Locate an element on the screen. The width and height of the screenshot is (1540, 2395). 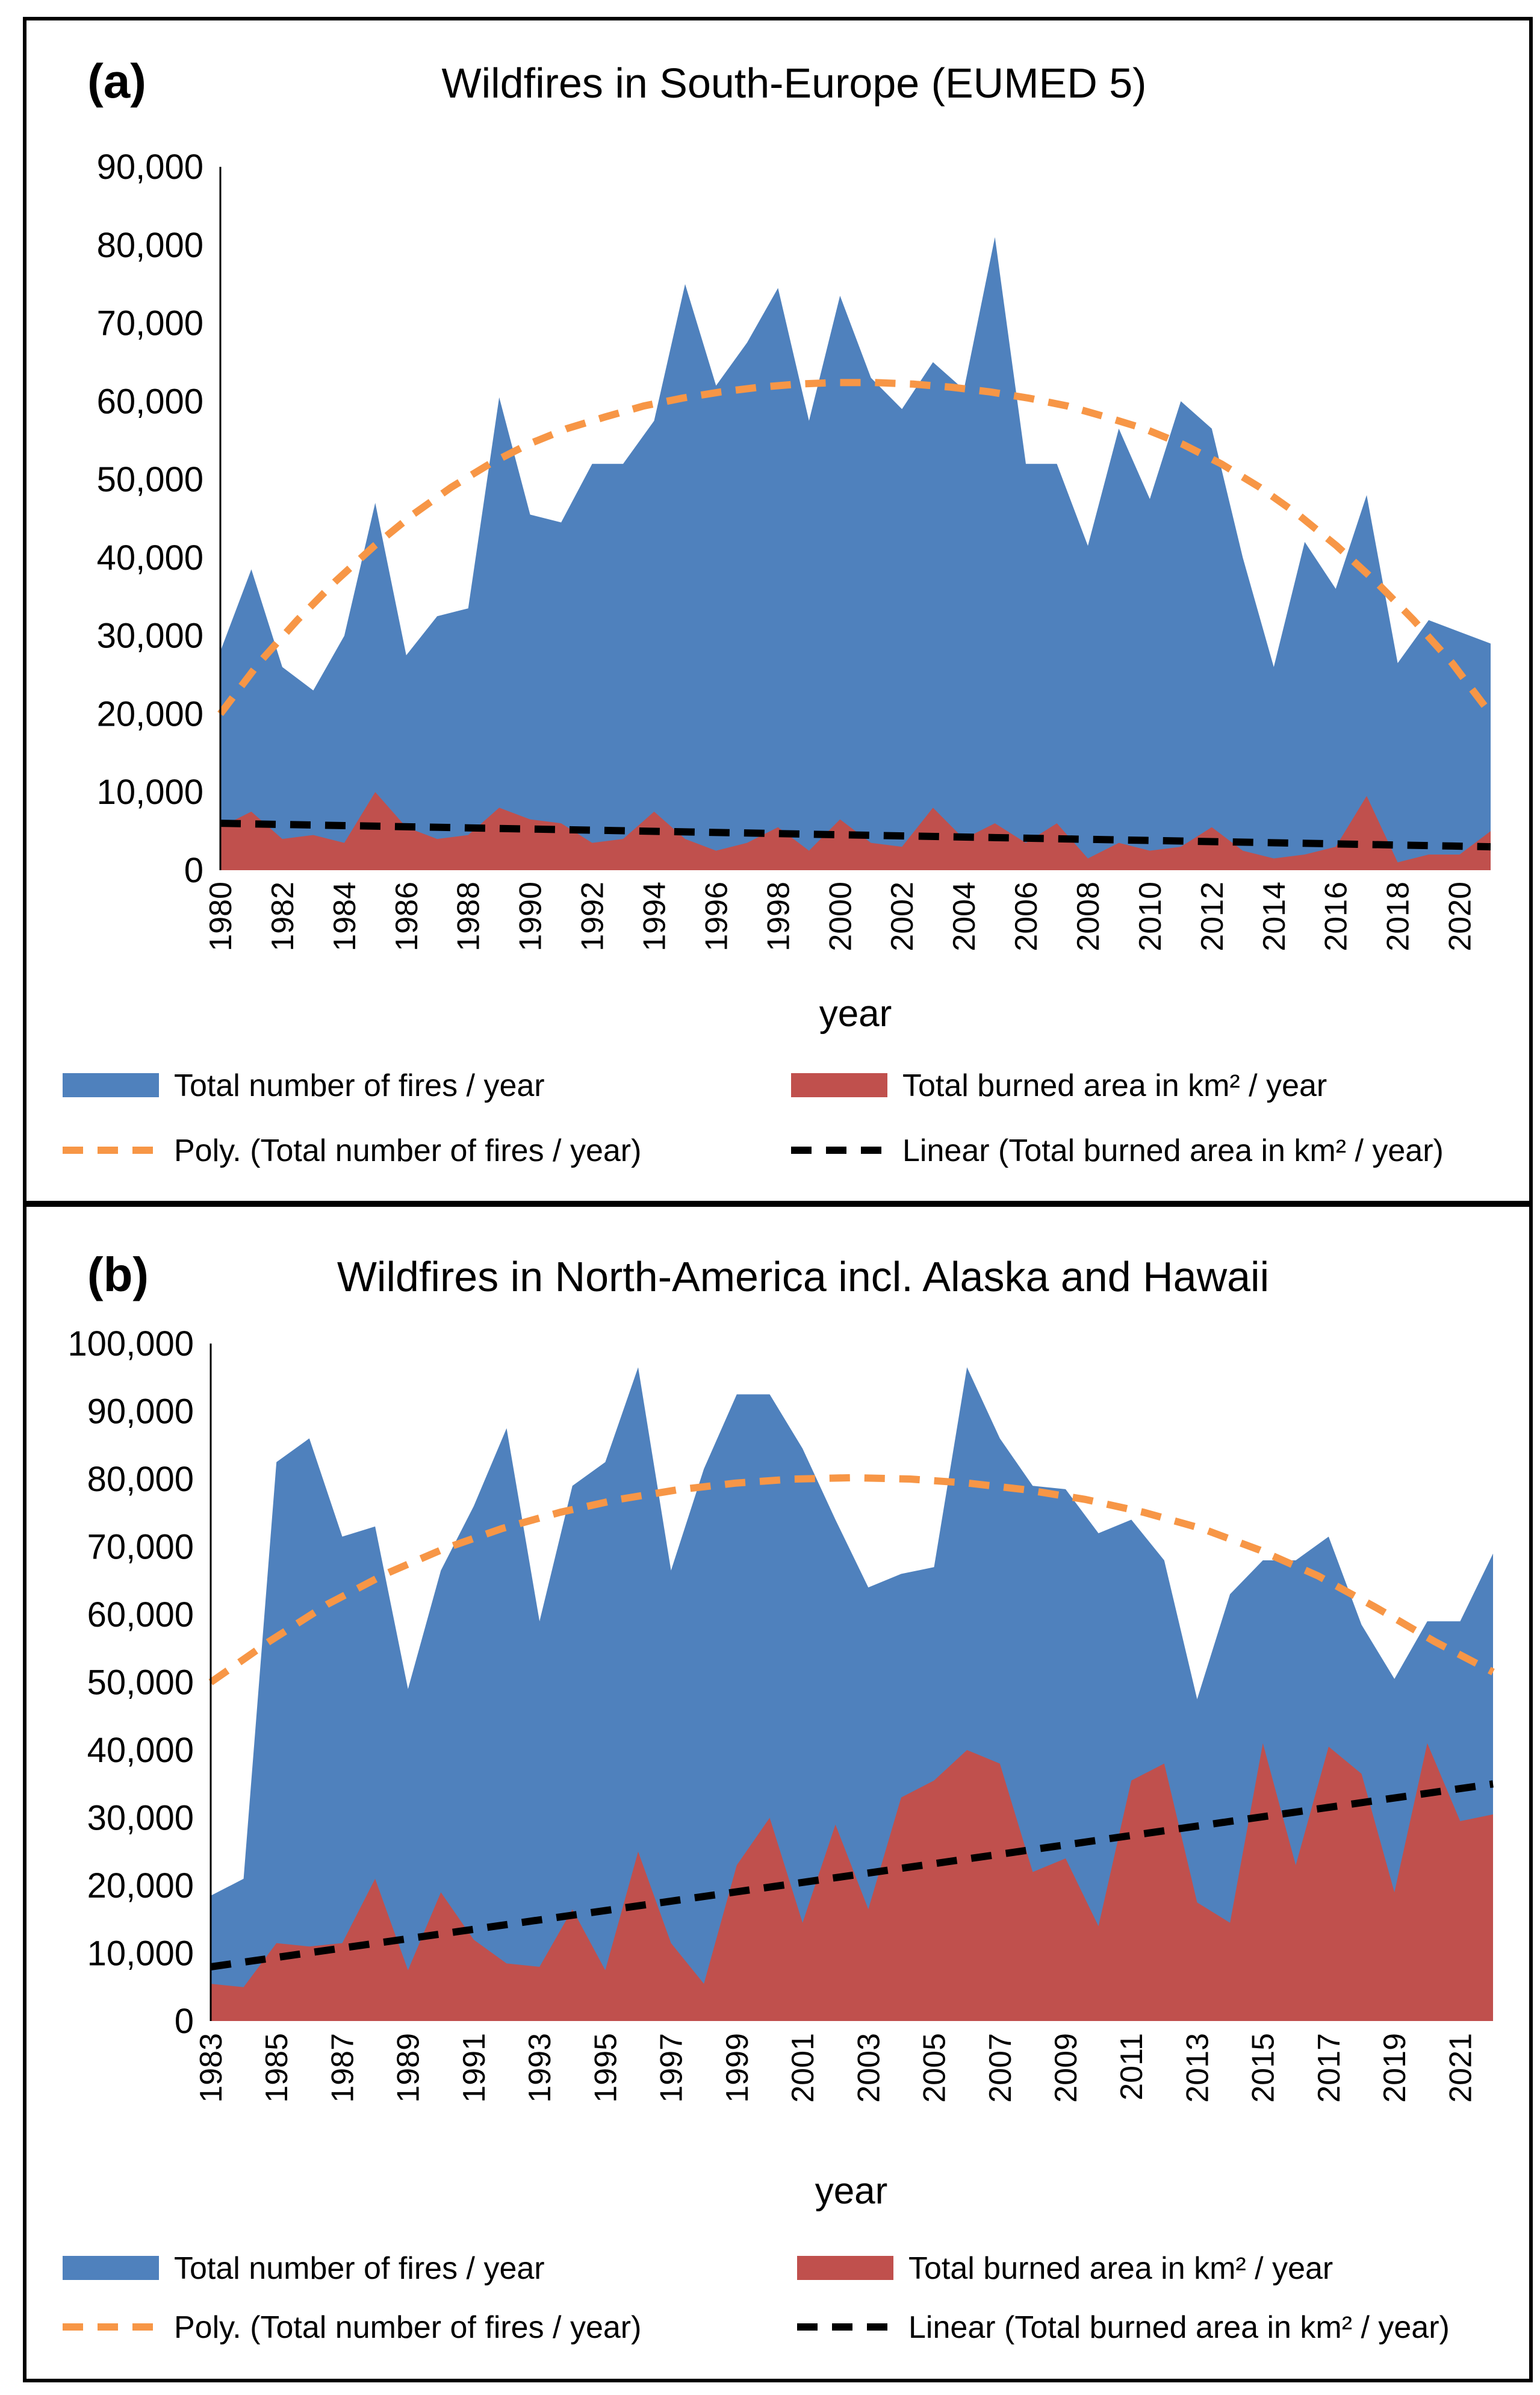
x-tick-label: 2007 is located at coordinates (1000, 2068).